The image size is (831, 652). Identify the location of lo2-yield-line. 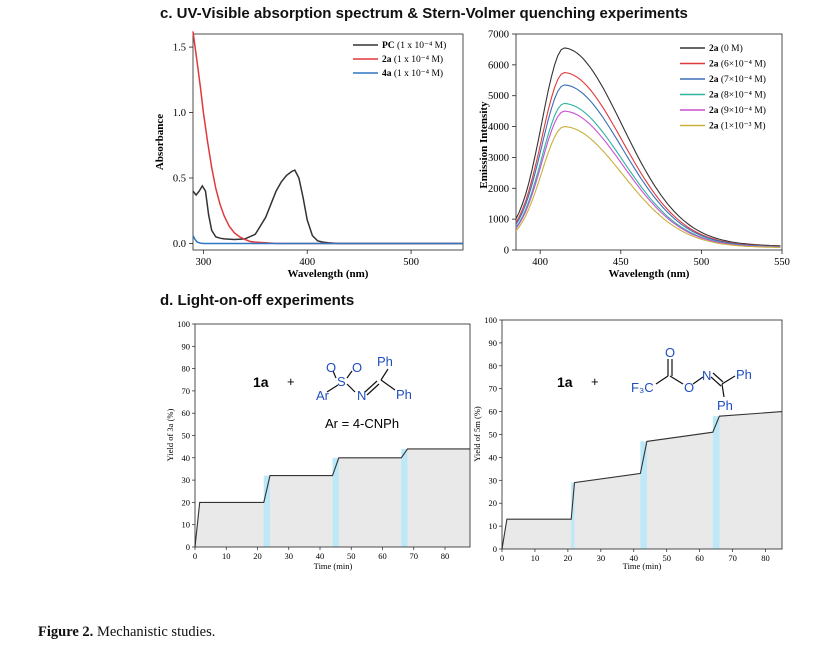
(642, 480).